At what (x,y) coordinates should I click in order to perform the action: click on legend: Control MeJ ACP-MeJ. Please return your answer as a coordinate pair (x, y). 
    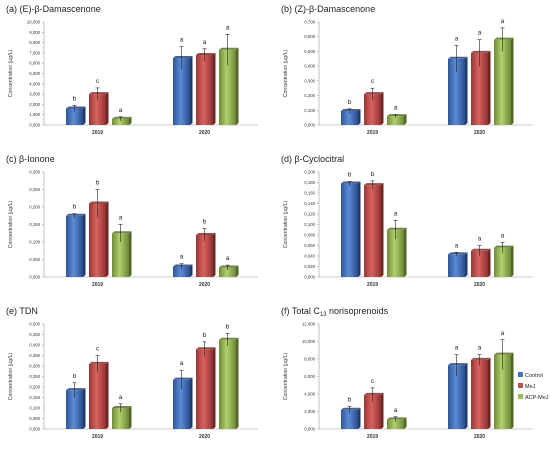
    Looking at the image, I should click on (533, 386).